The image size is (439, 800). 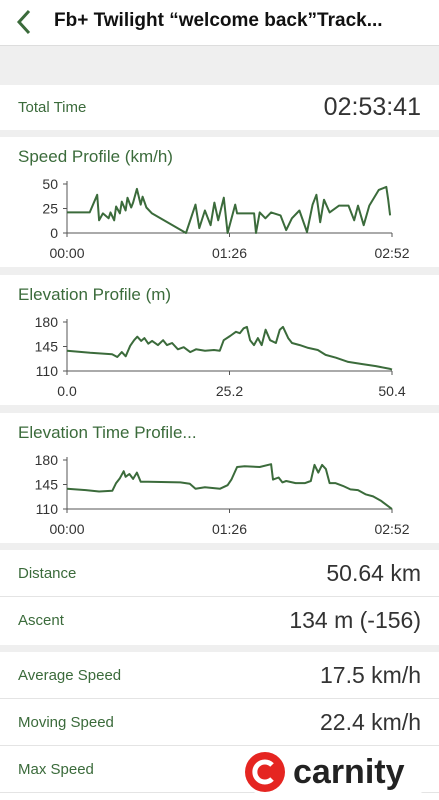 I want to click on stat-row: Average Speed 17.5 km/h, so click(x=219, y=675).